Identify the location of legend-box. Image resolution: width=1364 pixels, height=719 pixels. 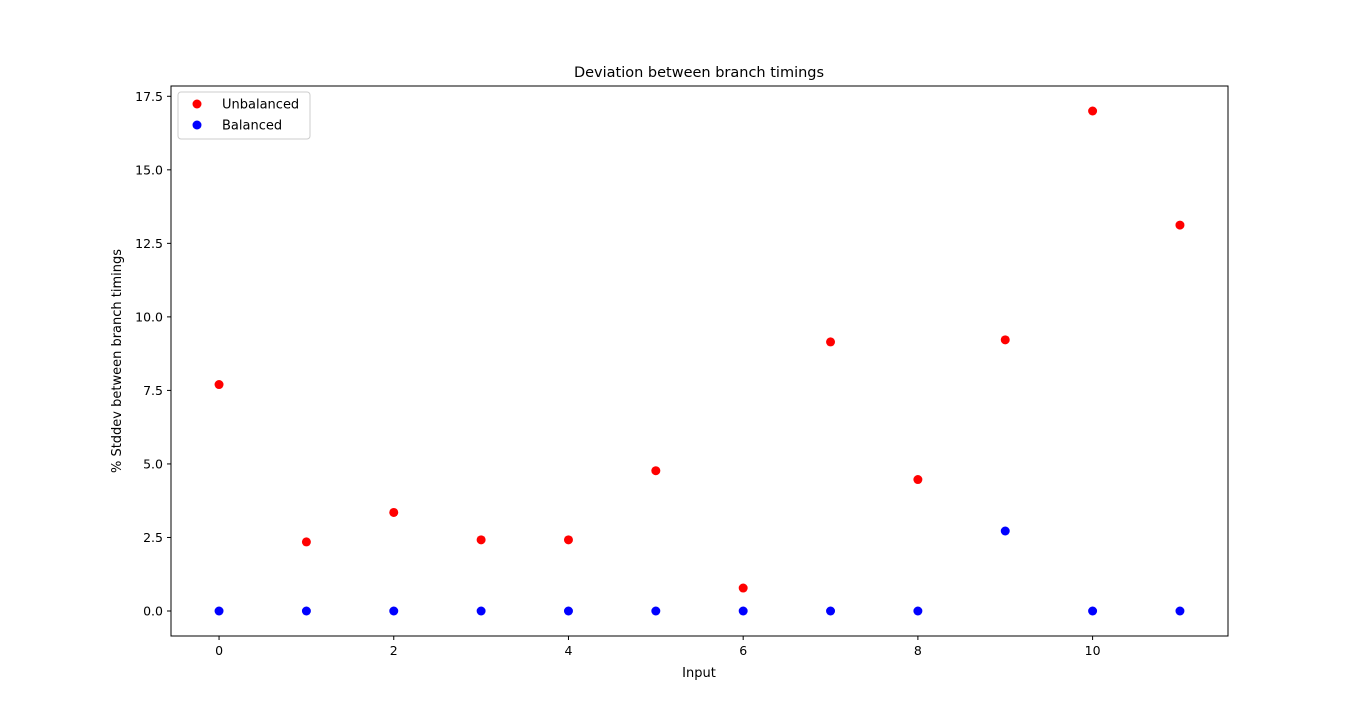
(244, 115).